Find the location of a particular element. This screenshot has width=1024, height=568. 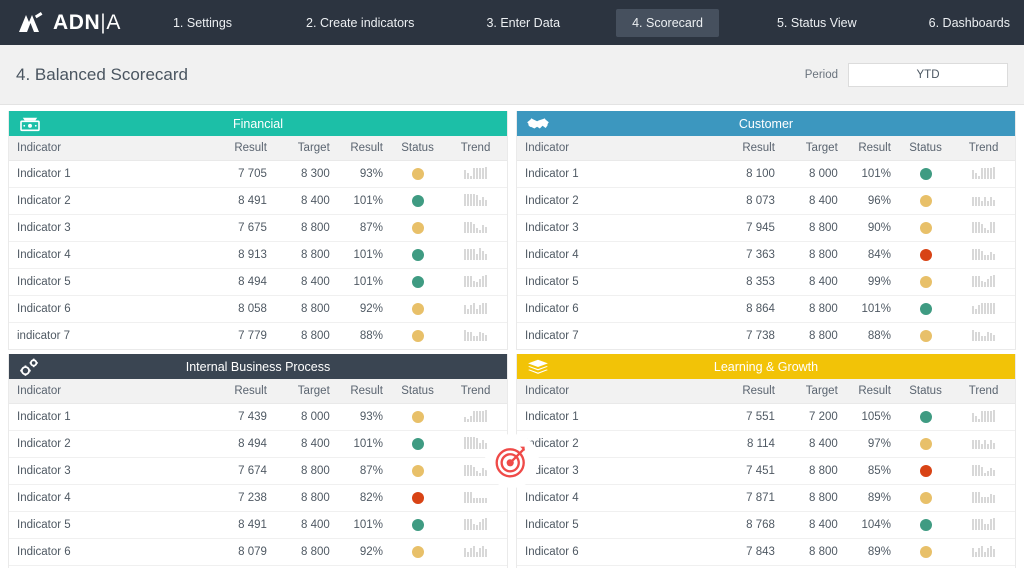

table-row: indicator 7 7 779 8 800 88% is located at coordinates (258, 336).